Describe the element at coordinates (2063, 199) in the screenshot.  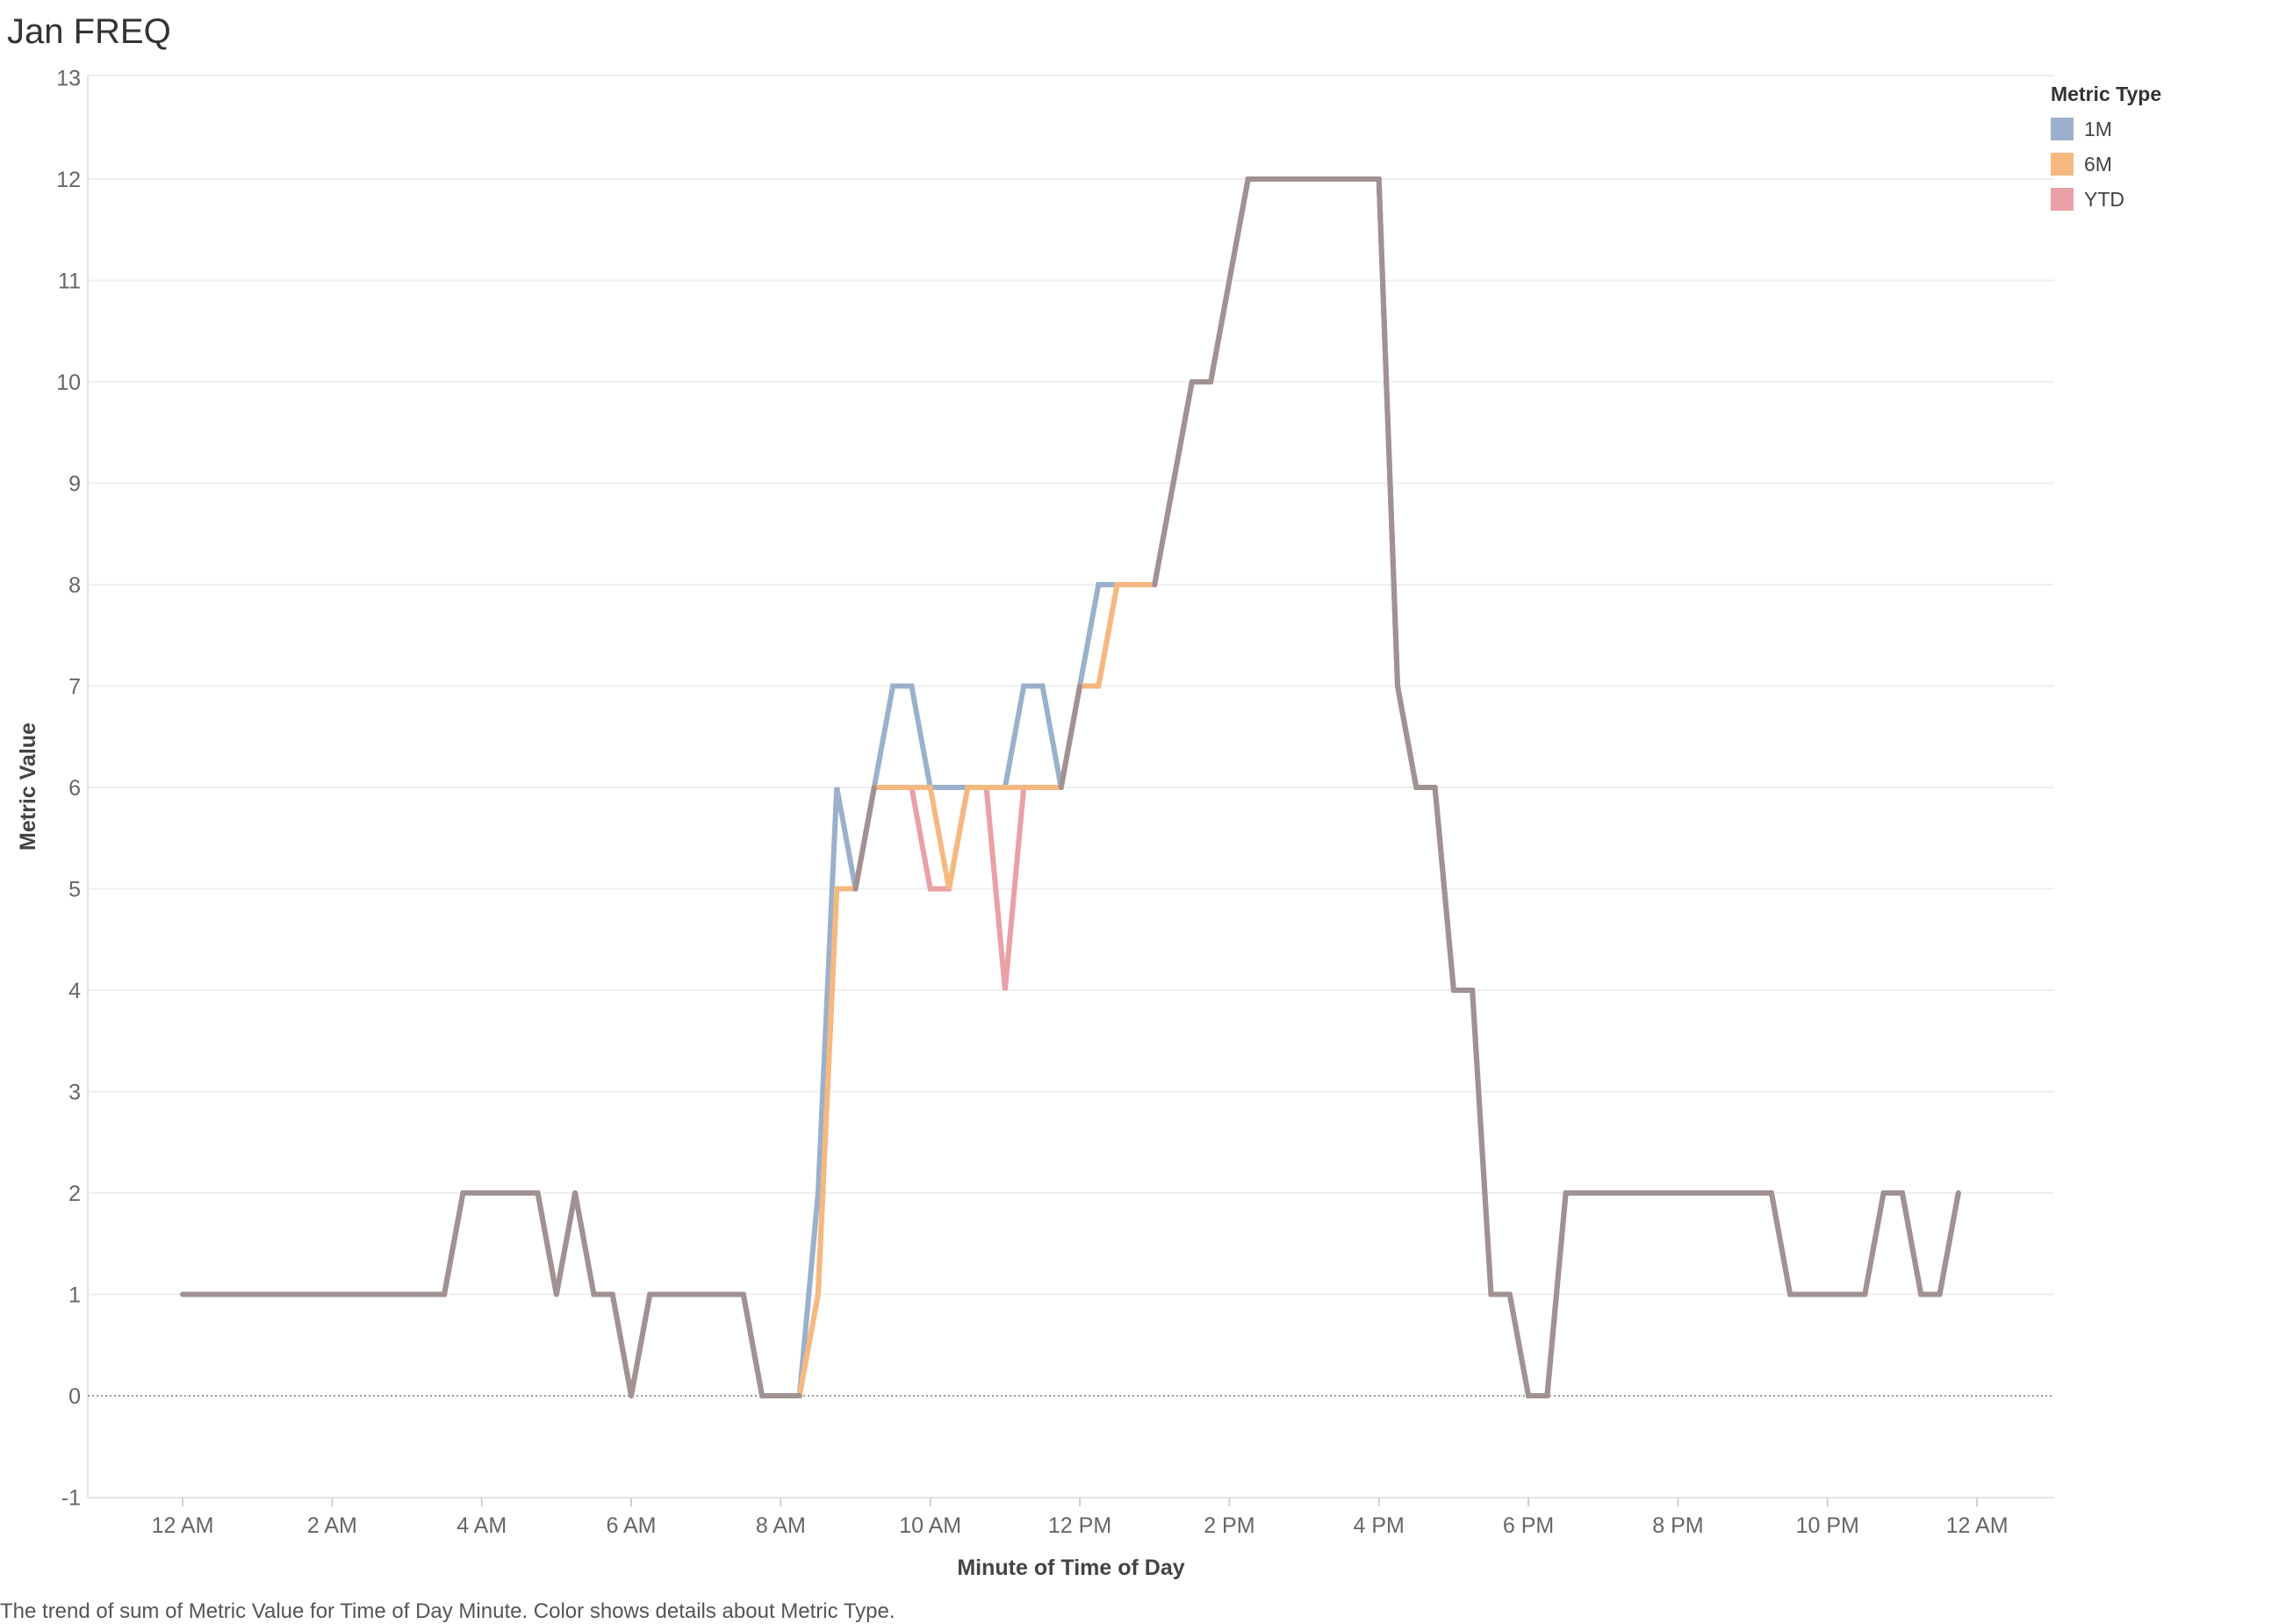
I see `legend-swatch-ytd` at that location.